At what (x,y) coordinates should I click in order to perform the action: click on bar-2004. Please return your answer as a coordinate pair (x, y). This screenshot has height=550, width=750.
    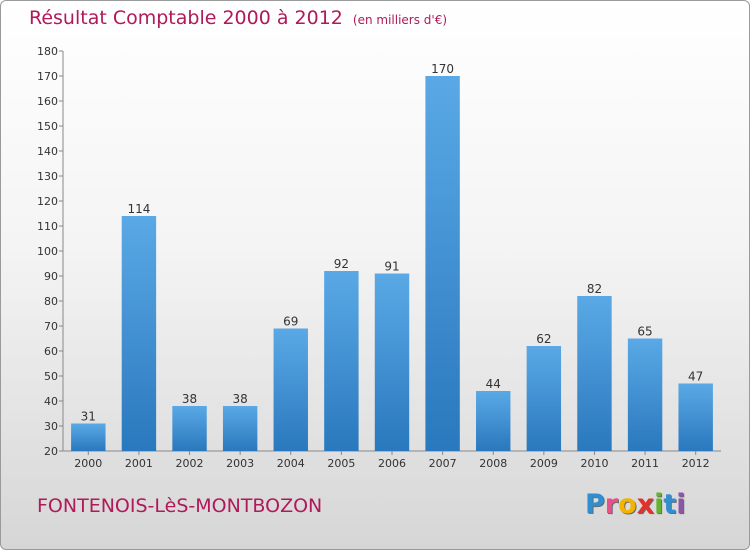
    Looking at the image, I should click on (290, 389).